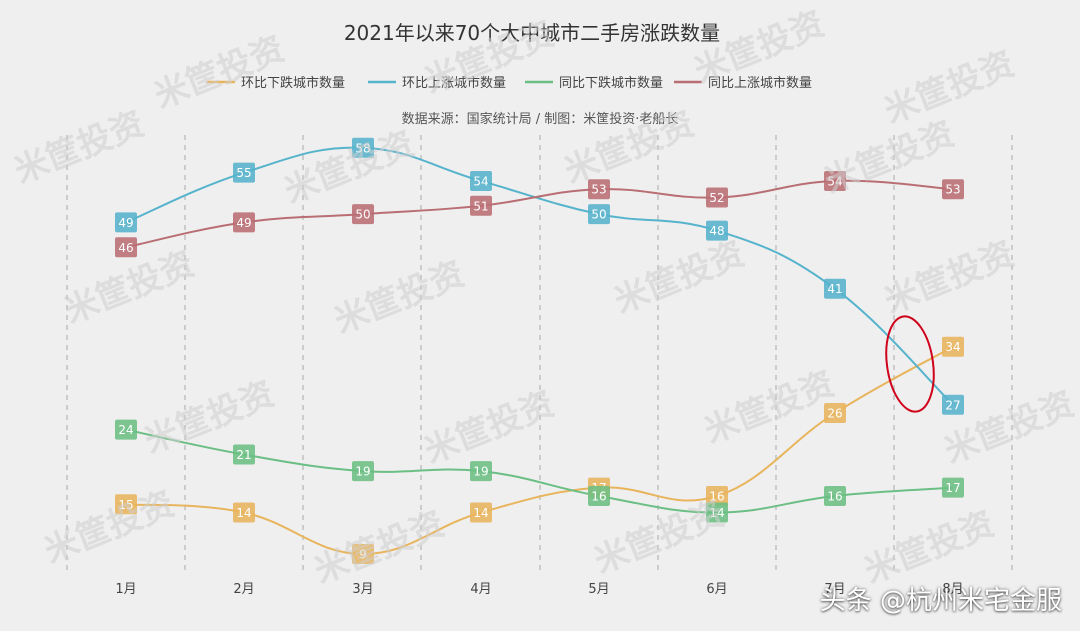  Describe the element at coordinates (454, 83) in the screenshot. I see `legend-label: 环比上涨城市数量` at that location.